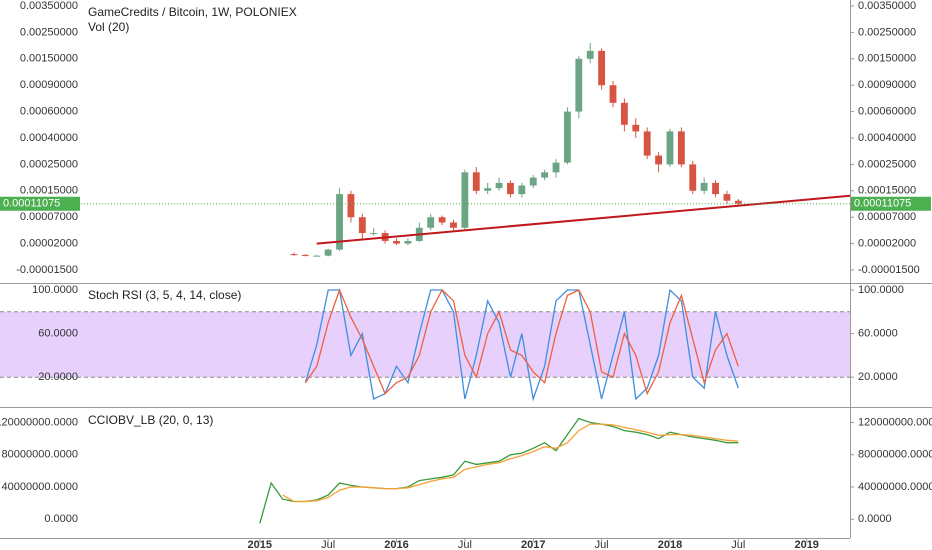 Image resolution: width=932 pixels, height=550 pixels. What do you see at coordinates (49, 164) in the screenshot?
I see `y-tick-label: 0.00025000` at bounding box center [49, 164].